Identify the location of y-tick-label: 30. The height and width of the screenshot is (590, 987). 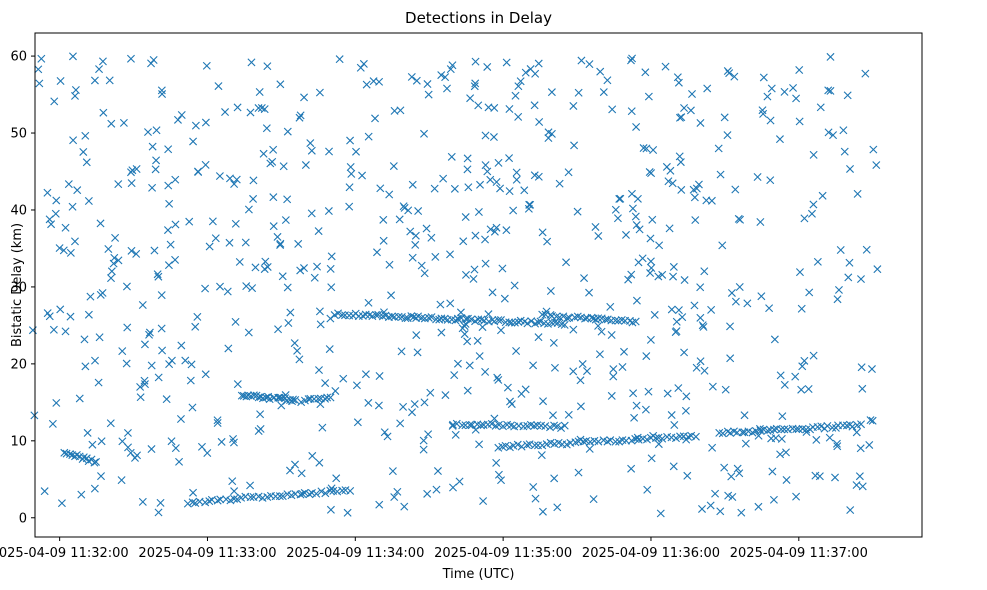
(18, 287).